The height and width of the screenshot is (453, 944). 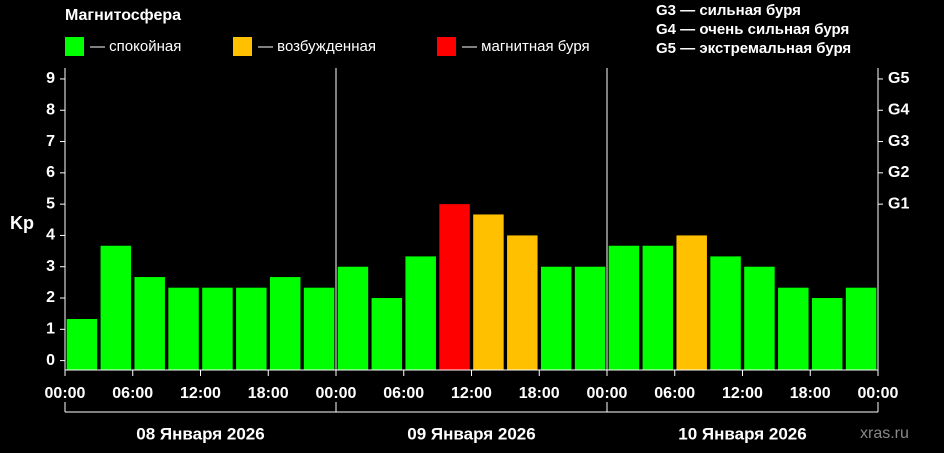 I want to click on y2-tick-label: G3, so click(x=898, y=141).